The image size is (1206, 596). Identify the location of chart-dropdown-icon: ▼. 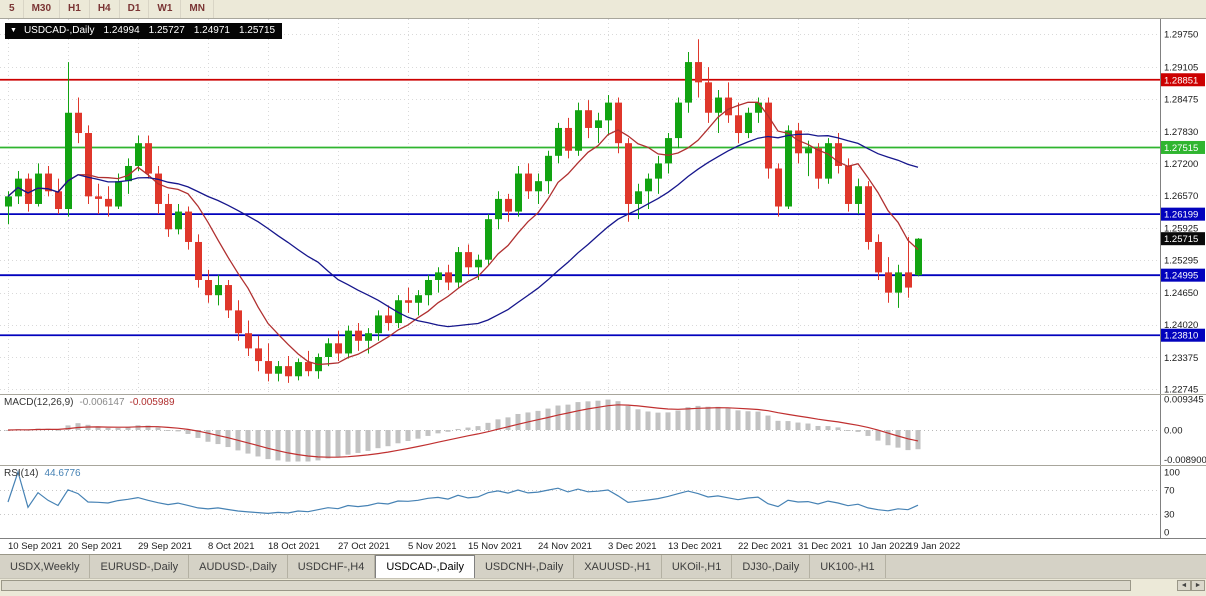
(13, 30).